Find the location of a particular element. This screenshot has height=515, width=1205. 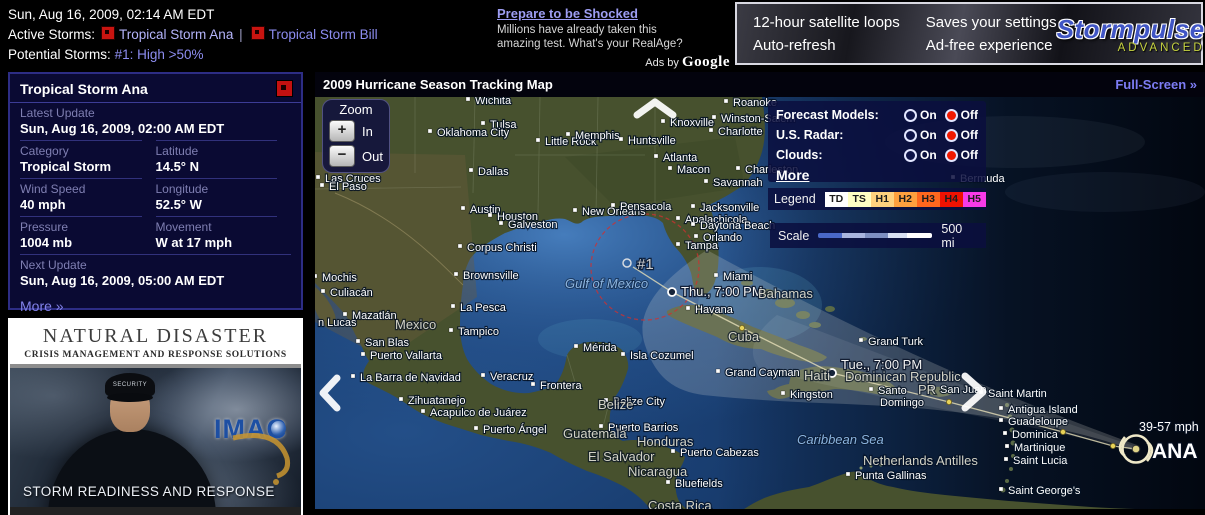

storm-wind-label: 39-57 mph is located at coordinates (1169, 427).